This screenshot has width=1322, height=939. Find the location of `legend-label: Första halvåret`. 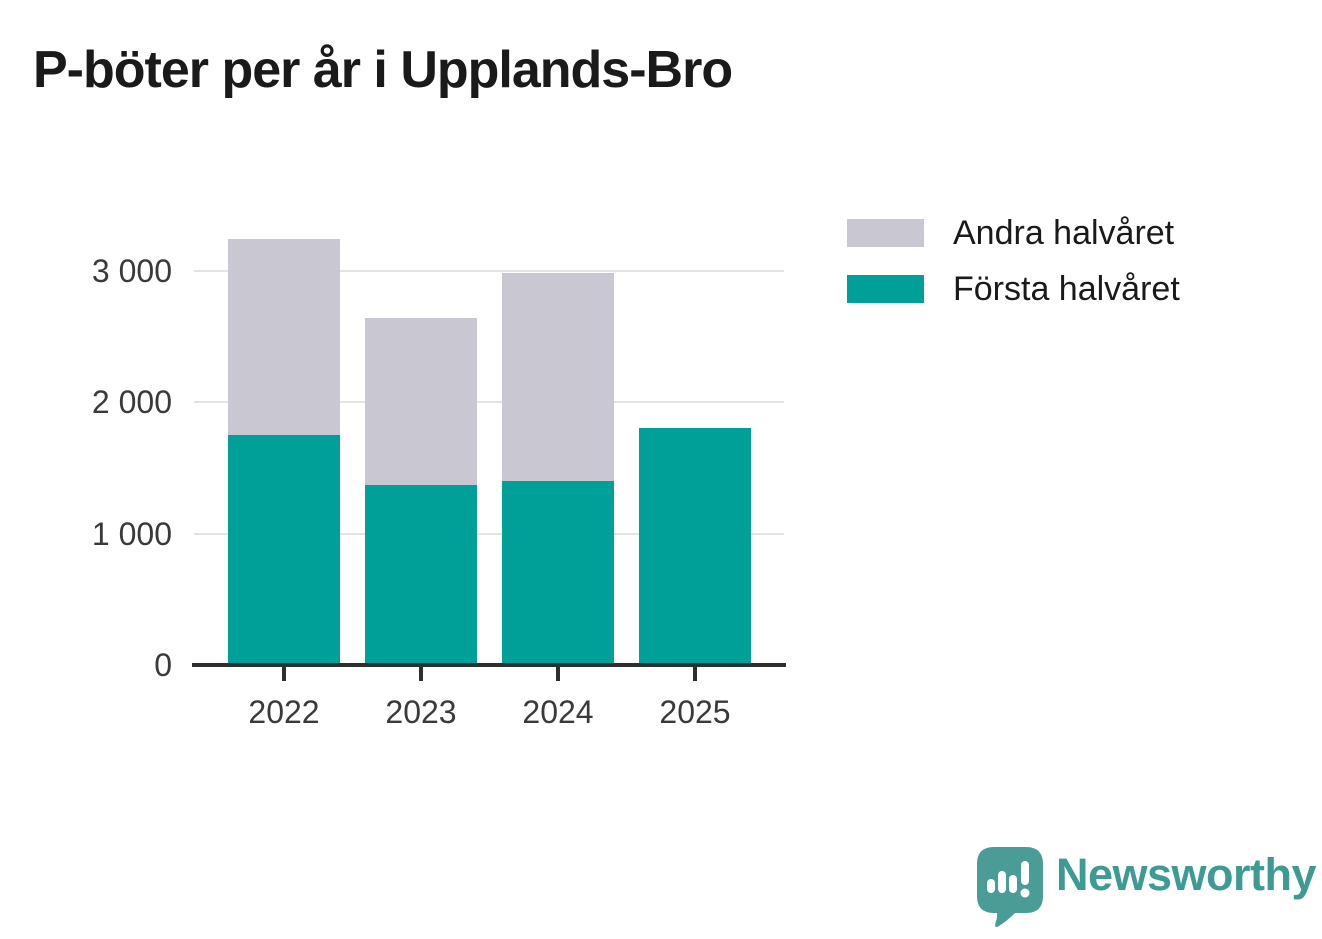

legend-label: Första halvåret is located at coordinates (1066, 289).